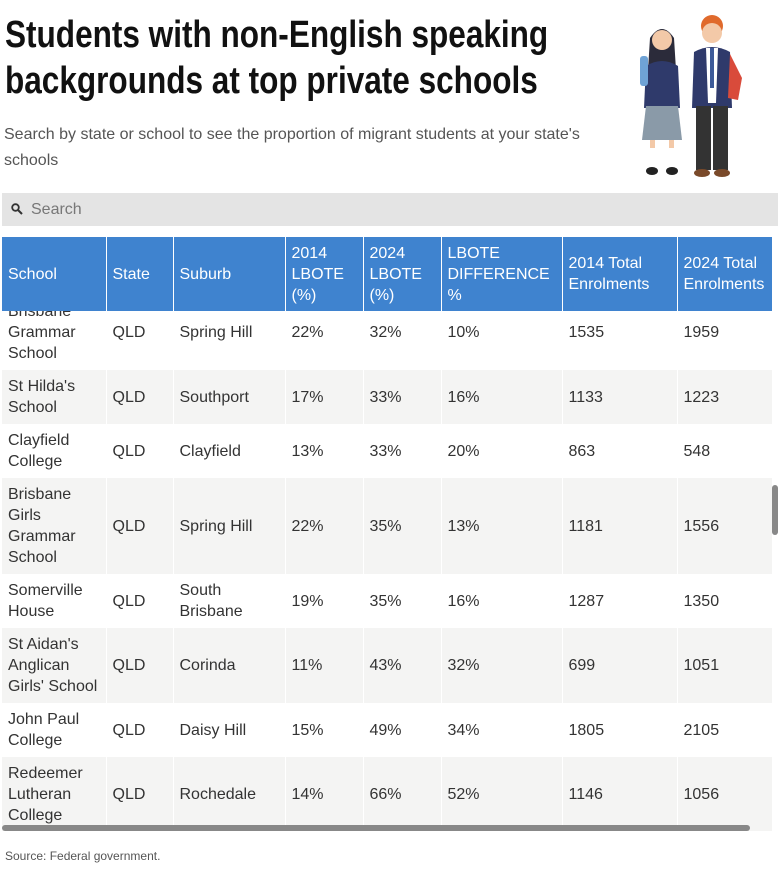  What do you see at coordinates (725, 794) in the screenshot?
I see `table-cell: 1056` at bounding box center [725, 794].